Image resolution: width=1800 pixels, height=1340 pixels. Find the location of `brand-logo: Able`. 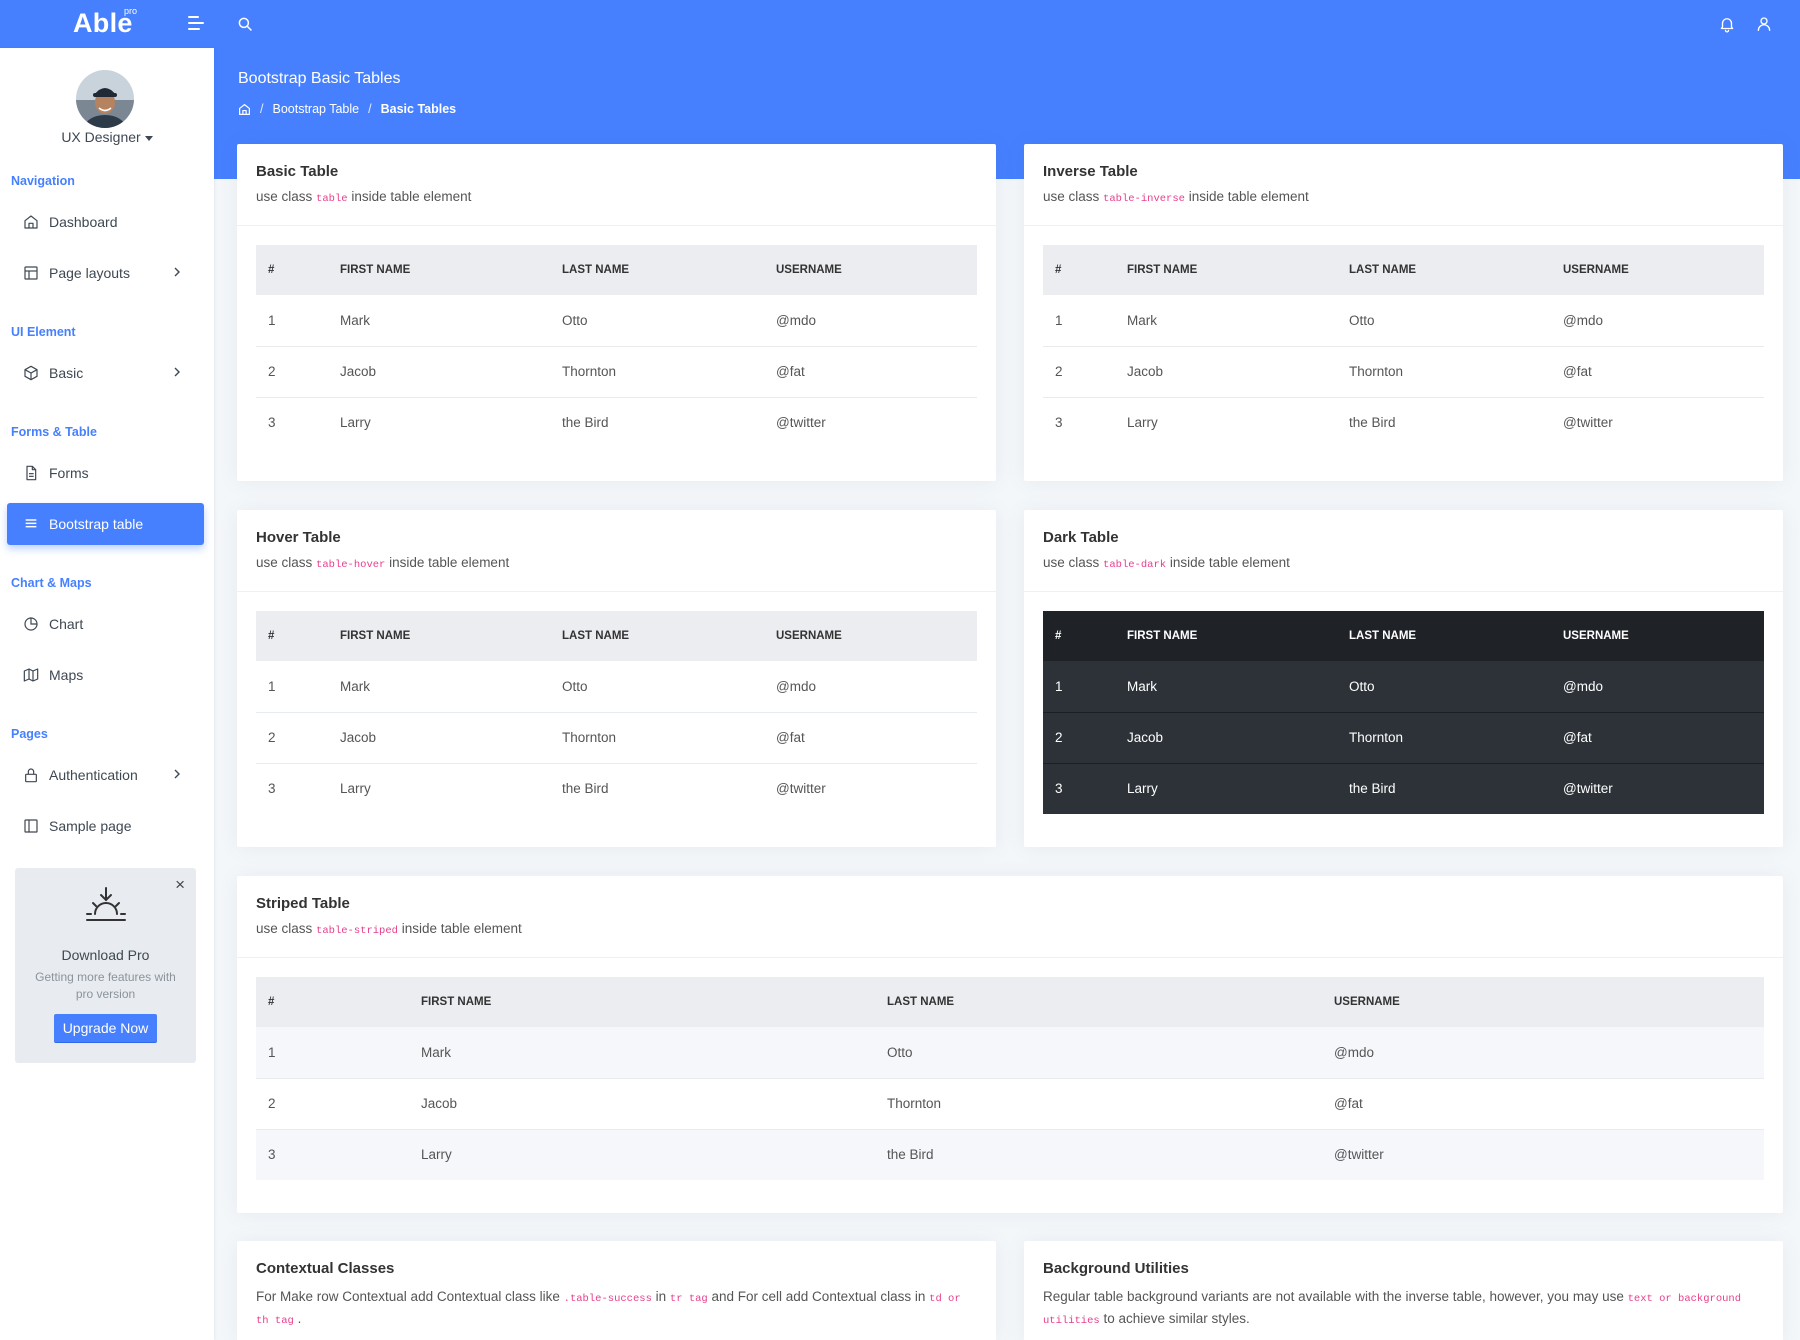

brand-logo: Able is located at coordinates (103, 23).